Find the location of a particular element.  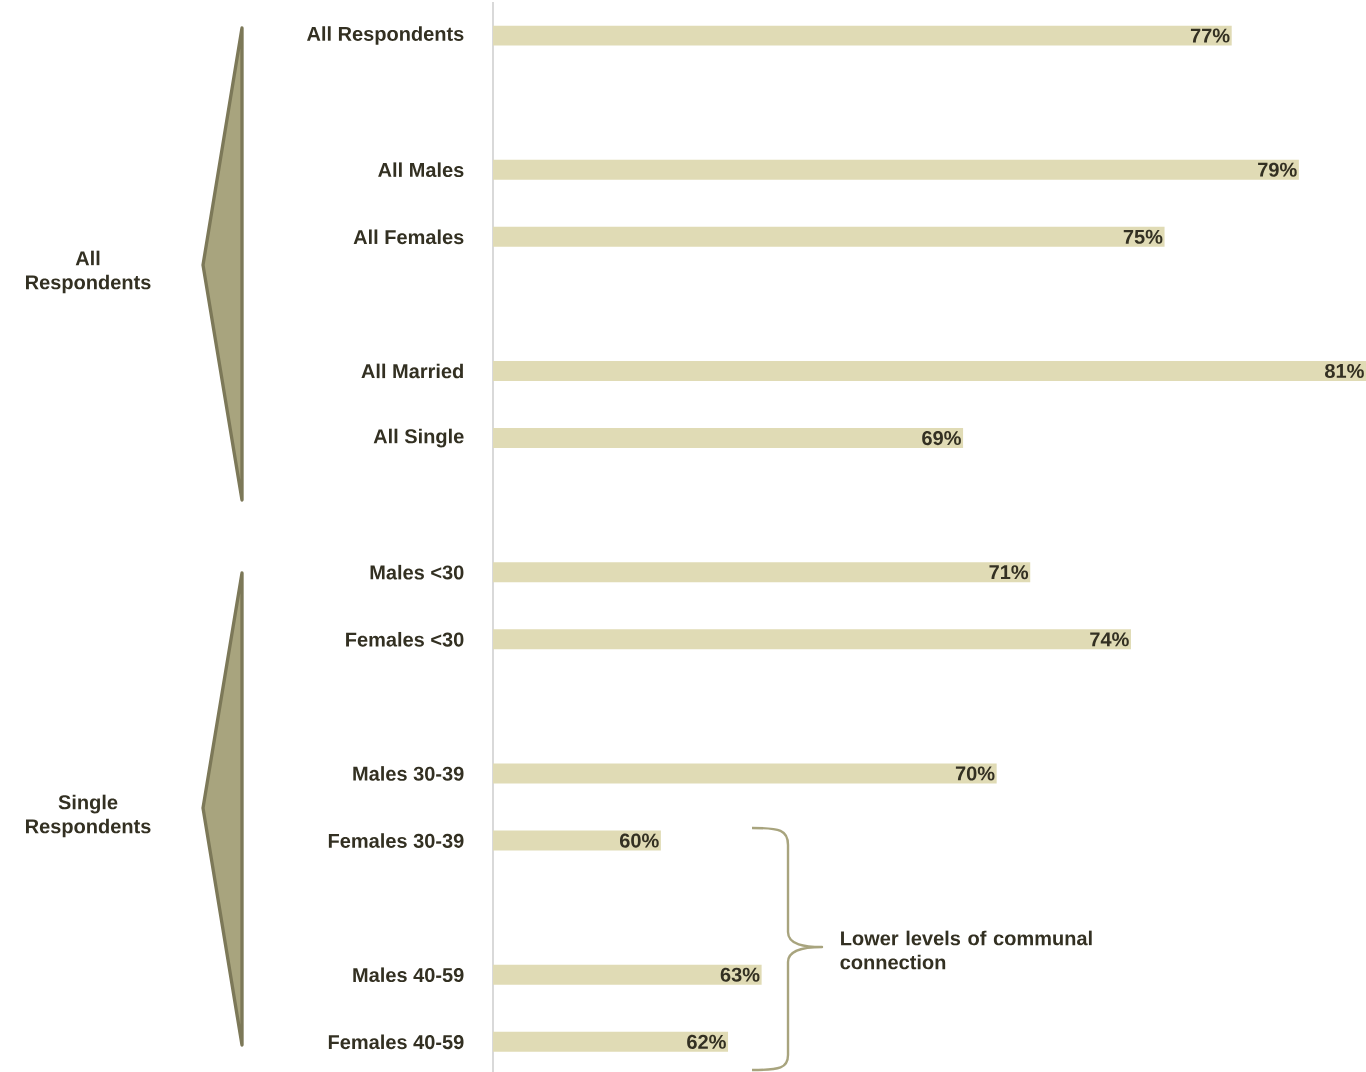

data-label: 62% is located at coordinates (706, 1041).